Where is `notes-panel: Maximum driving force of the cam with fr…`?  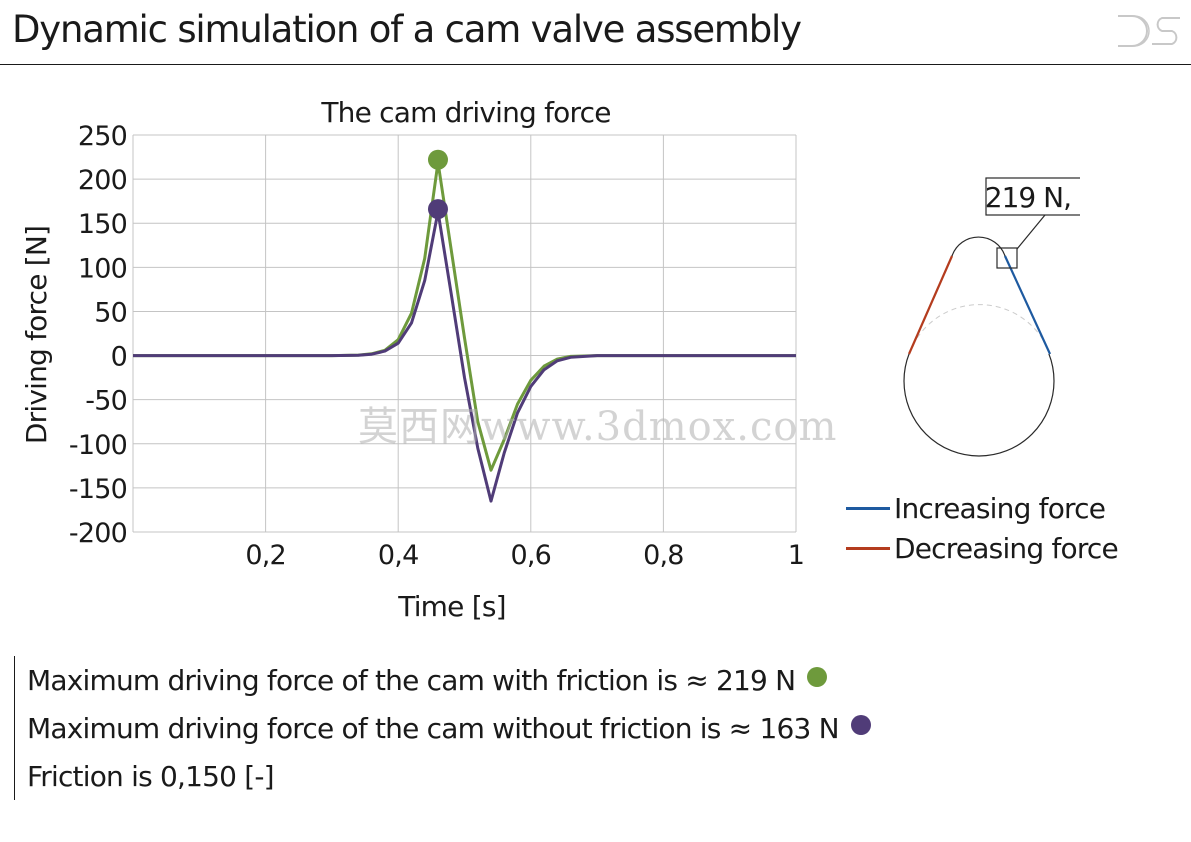
notes-panel: Maximum driving force of the cam with fr… is located at coordinates (442, 728).